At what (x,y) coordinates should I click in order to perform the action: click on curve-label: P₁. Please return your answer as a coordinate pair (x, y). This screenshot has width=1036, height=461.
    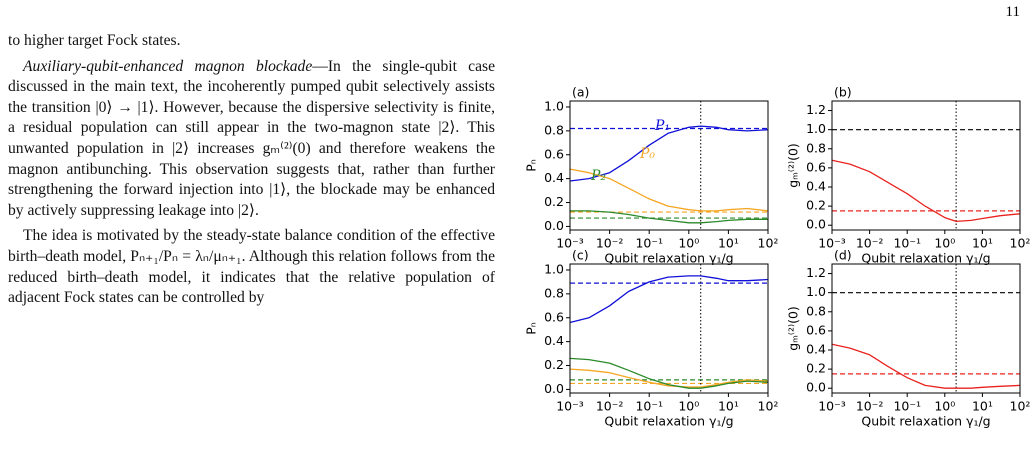
    Looking at the image, I should click on (662, 126).